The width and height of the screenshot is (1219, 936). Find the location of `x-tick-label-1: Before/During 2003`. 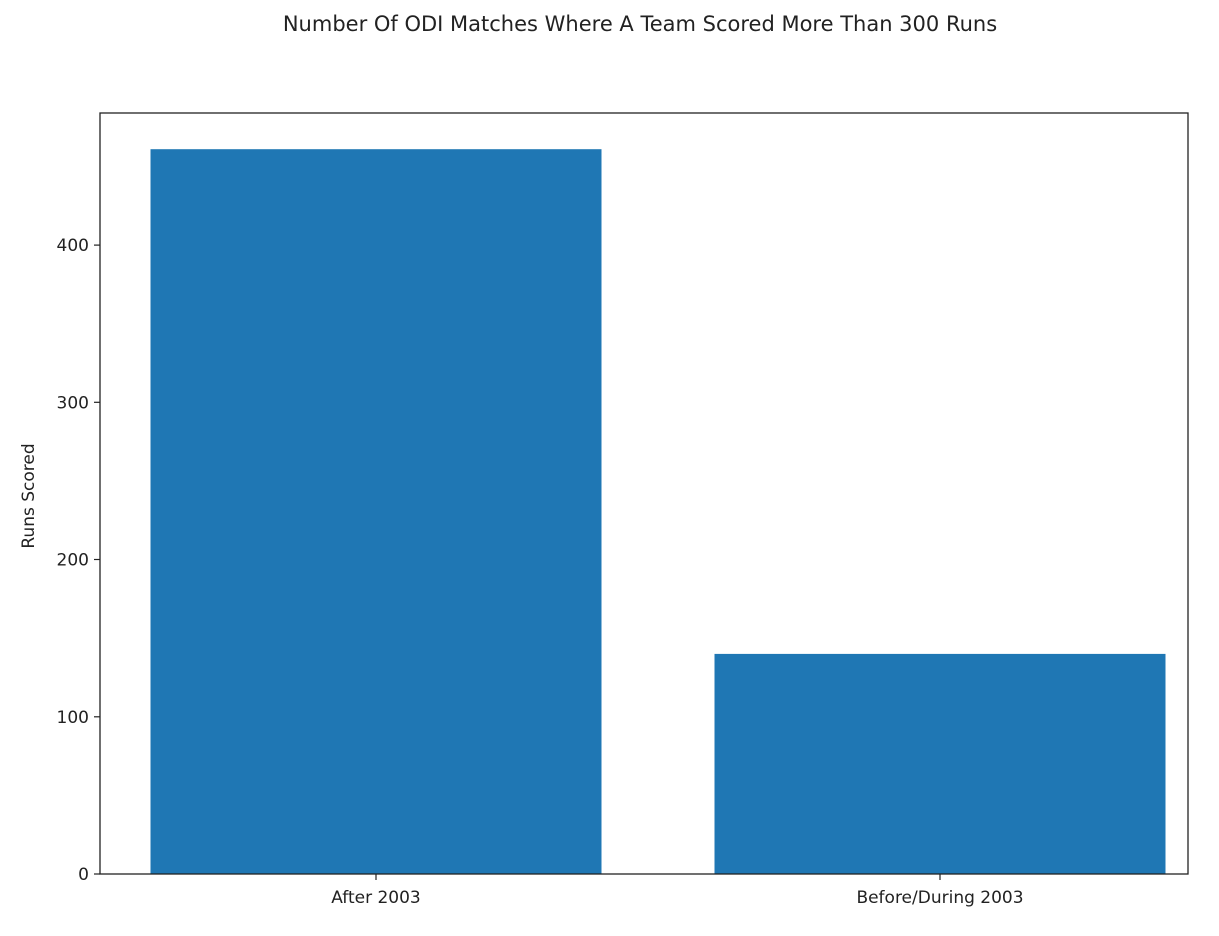

x-tick-label-1: Before/During 2003 is located at coordinates (939, 898).